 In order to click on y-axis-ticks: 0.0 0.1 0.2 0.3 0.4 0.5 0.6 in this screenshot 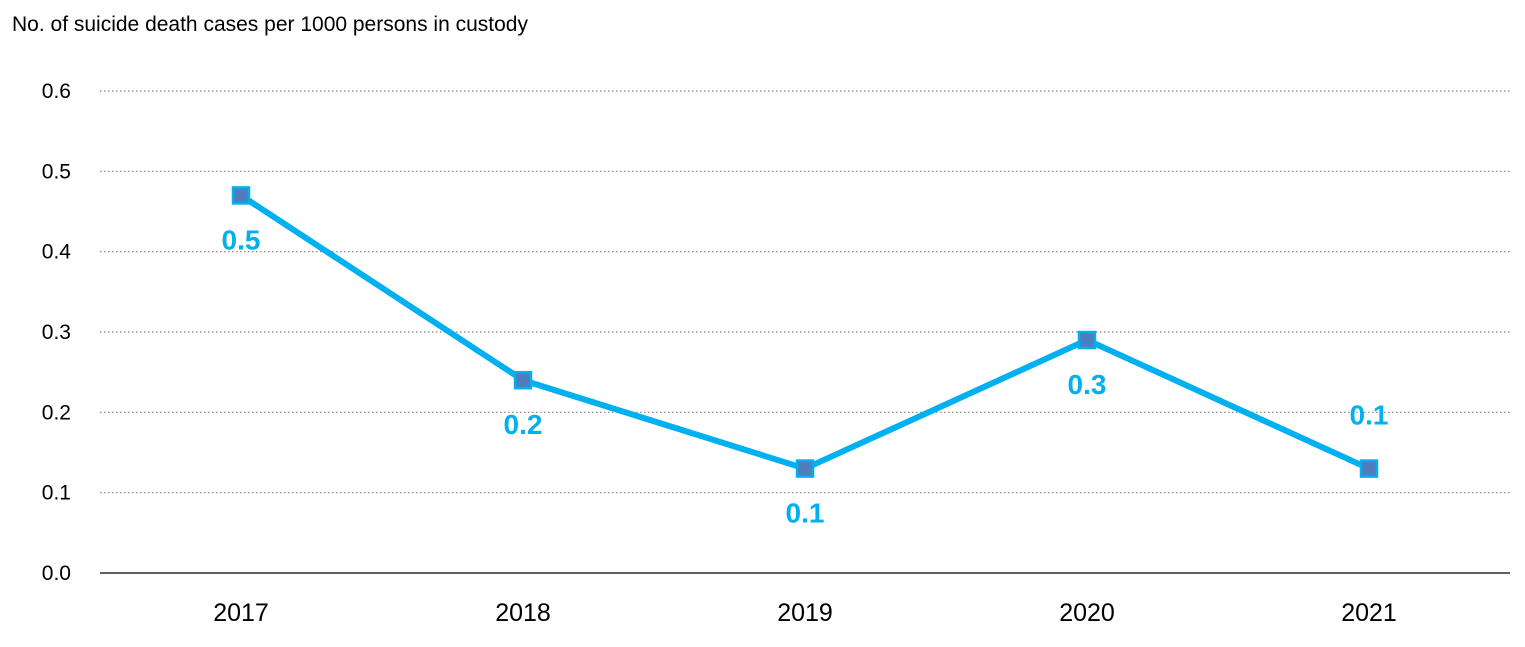, I will do `click(57, 332)`.